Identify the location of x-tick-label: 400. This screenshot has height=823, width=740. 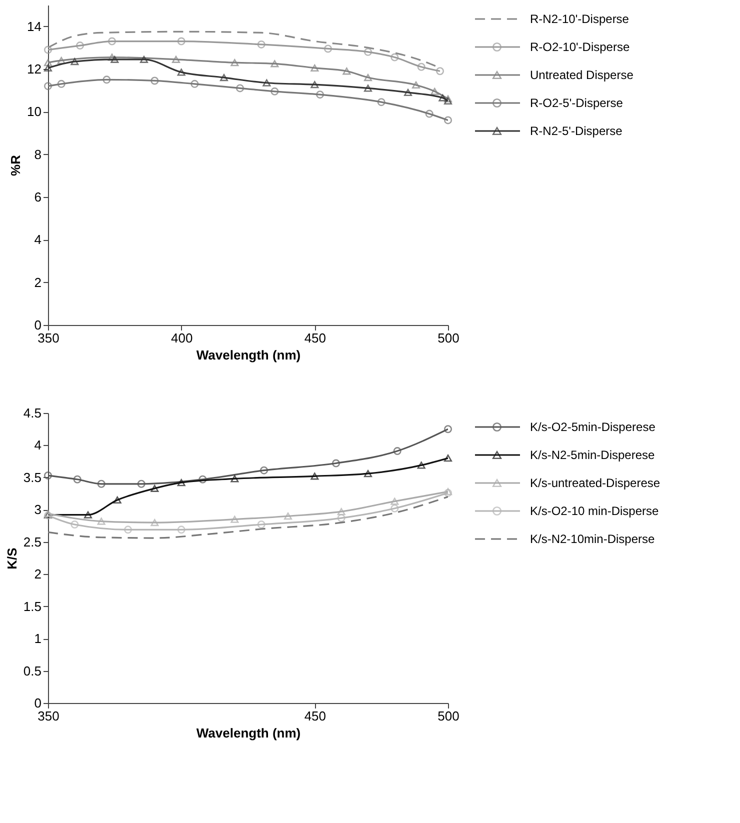
(181, 338).